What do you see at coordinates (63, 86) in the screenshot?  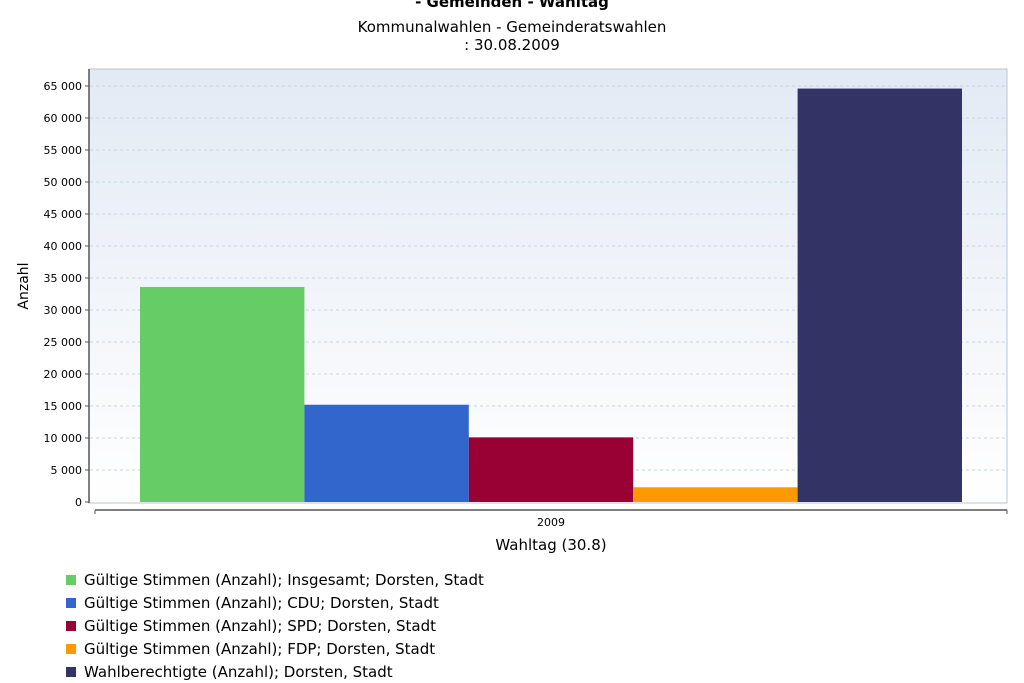 I see `y-tick-label: 65 000` at bounding box center [63, 86].